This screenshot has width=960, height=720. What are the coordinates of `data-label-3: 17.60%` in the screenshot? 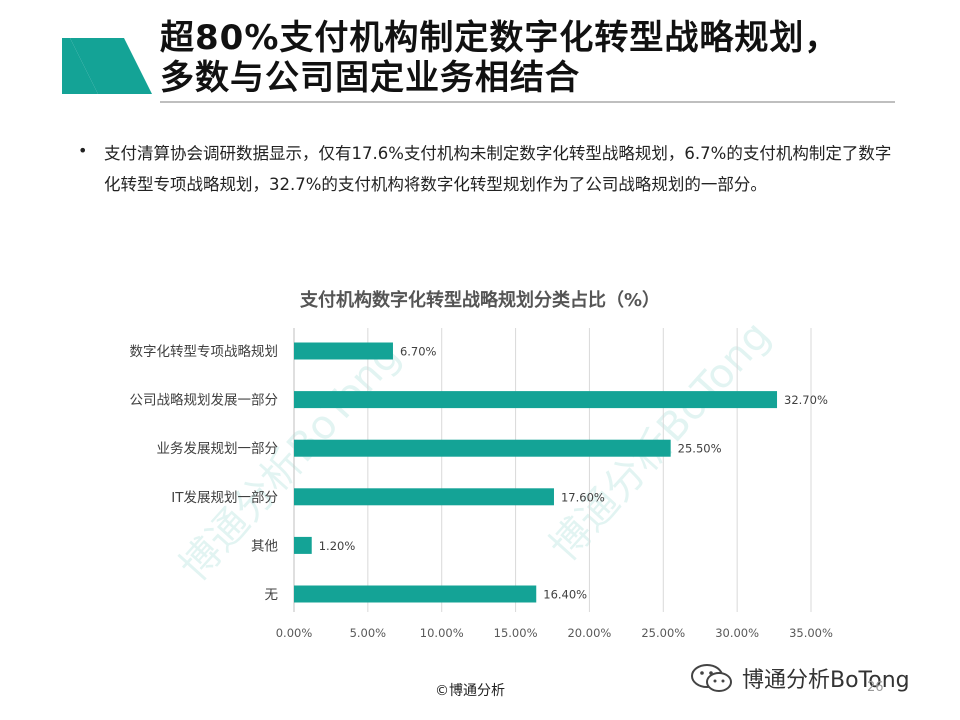 It's located at (583, 497).